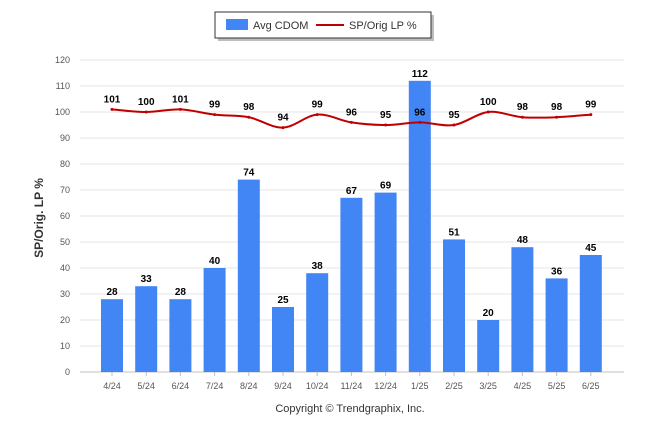 This screenshot has width=646, height=434. Describe the element at coordinates (62, 60) in the screenshot. I see `y-tick-label: 120` at that location.